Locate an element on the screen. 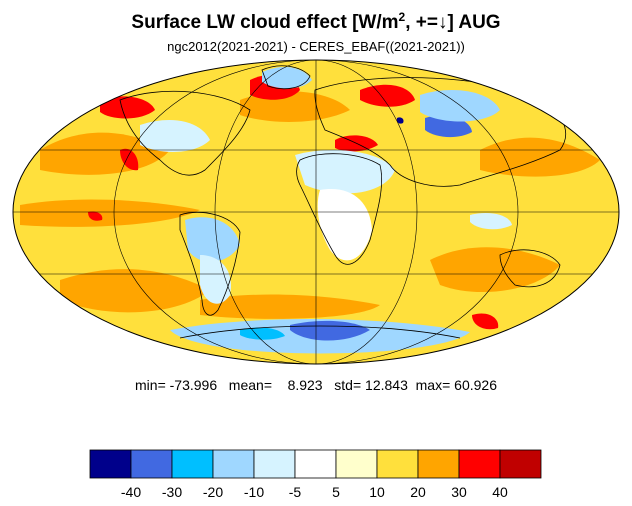 Image resolution: width=632 pixels, height=506 pixels. amazon-low is located at coordinates (212, 239).